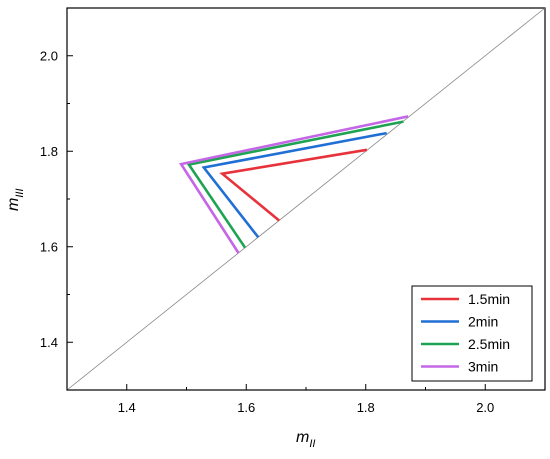 The width and height of the screenshot is (550, 459). Describe the element at coordinates (246, 407) in the screenshot. I see `x-tick-label: 1.6` at that location.